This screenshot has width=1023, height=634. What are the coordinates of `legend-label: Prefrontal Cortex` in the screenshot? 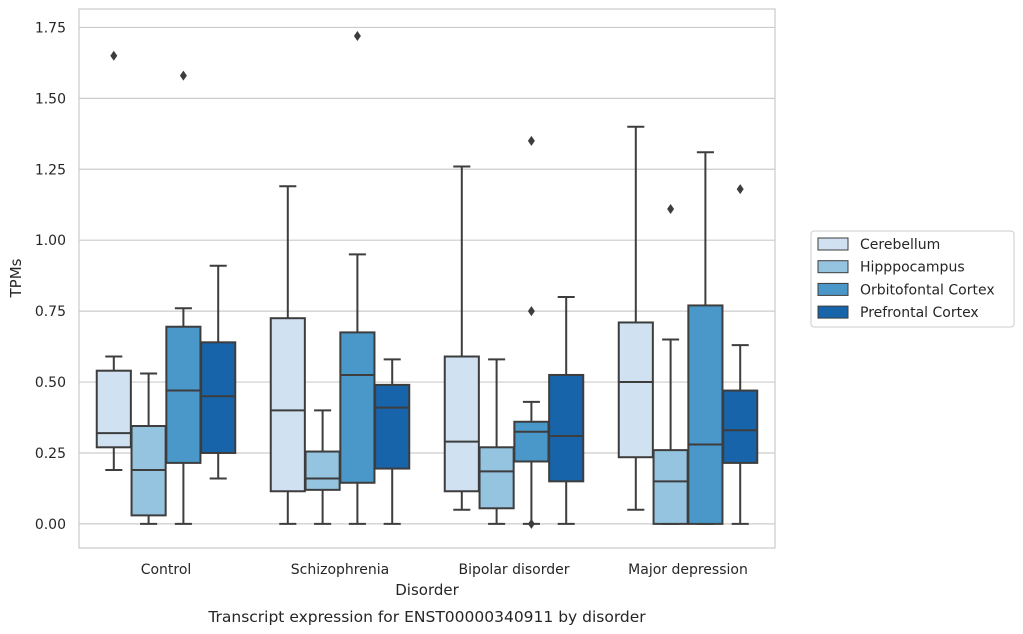 It's located at (919, 313).